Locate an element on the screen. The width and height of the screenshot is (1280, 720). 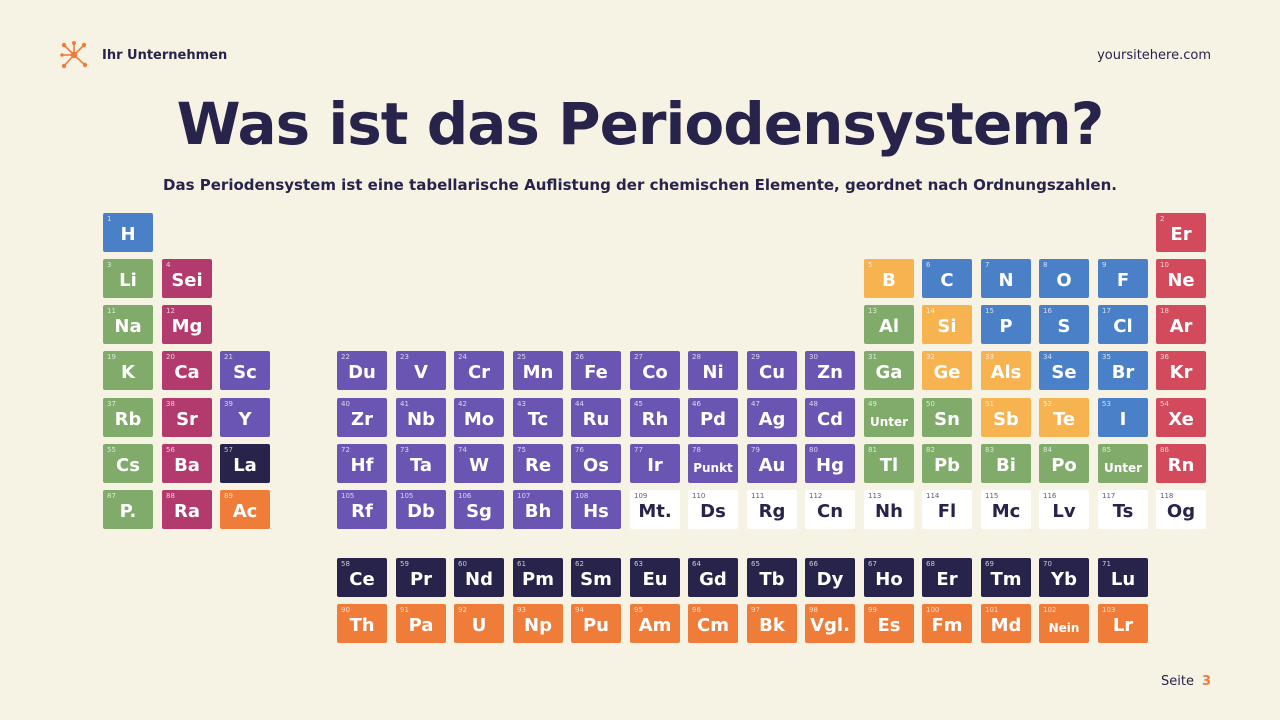
element-symbol: Cr is located at coordinates (479, 372).